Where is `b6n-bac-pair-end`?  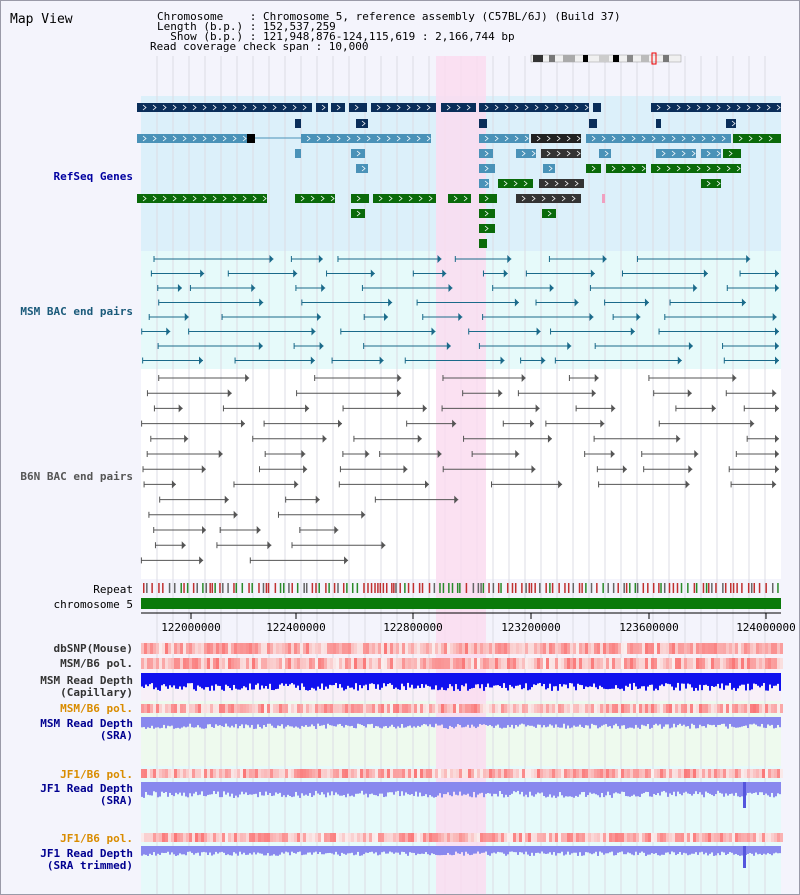
b6n-bac-pair-end is located at coordinates (336, 530).